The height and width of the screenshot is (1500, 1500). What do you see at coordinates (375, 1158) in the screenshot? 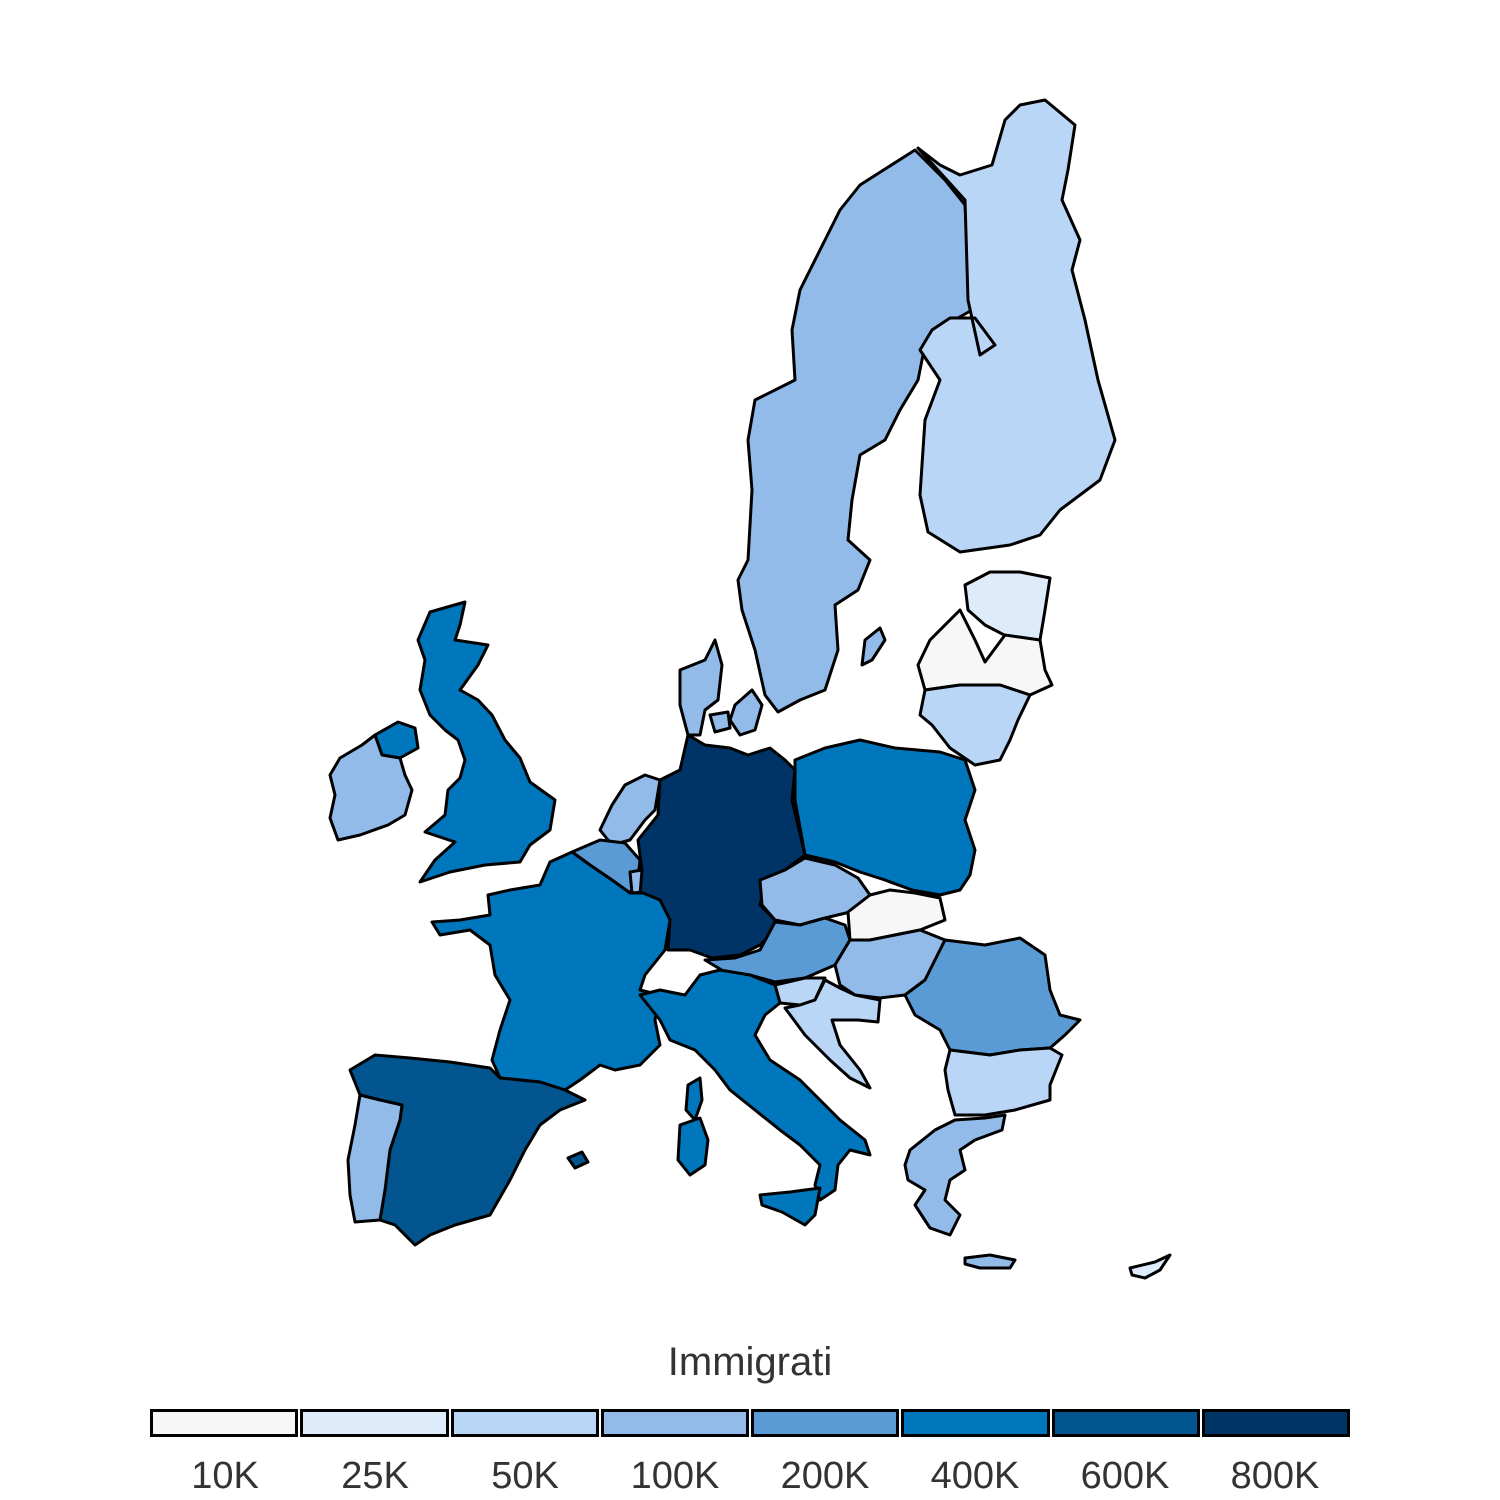
I see `region-portugal` at bounding box center [375, 1158].